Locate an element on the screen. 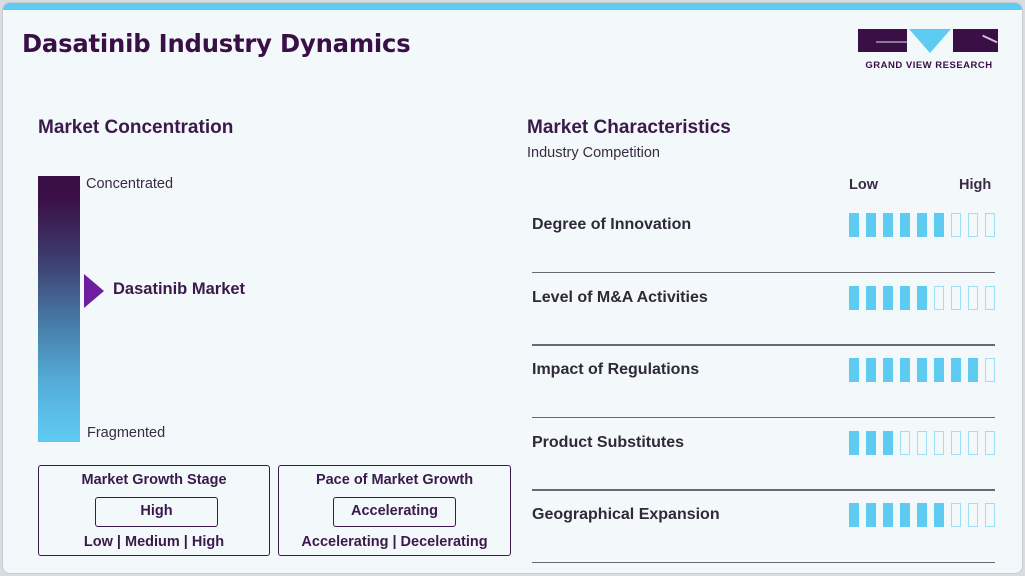 This screenshot has height=576, width=1025. concentrated-label: Concentrated is located at coordinates (130, 184).